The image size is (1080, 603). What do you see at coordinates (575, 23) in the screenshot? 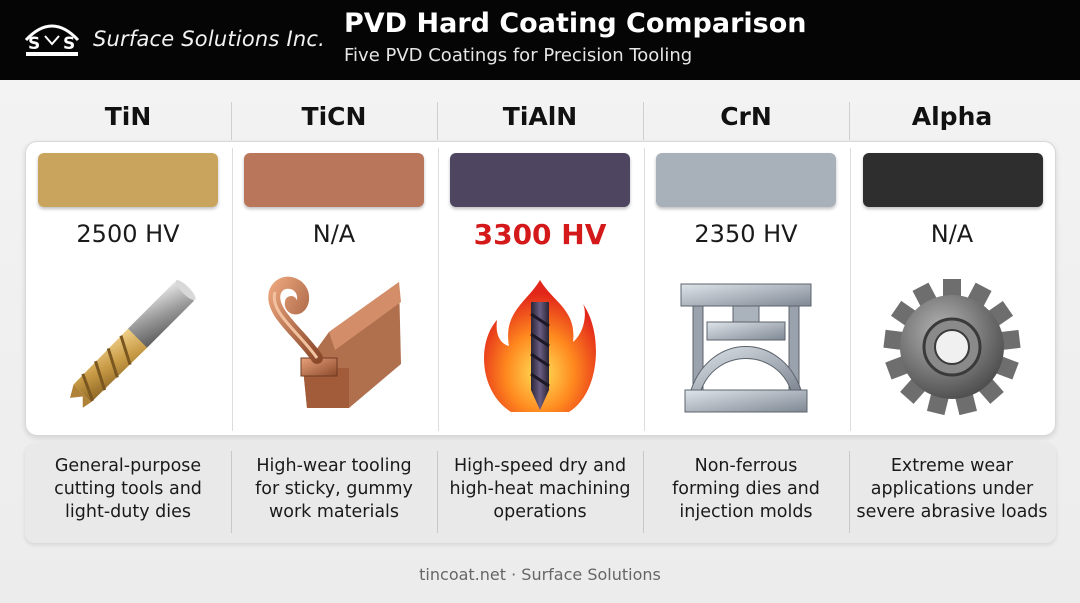
I see `page-title: PVD Hard Coating Comparison` at bounding box center [575, 23].